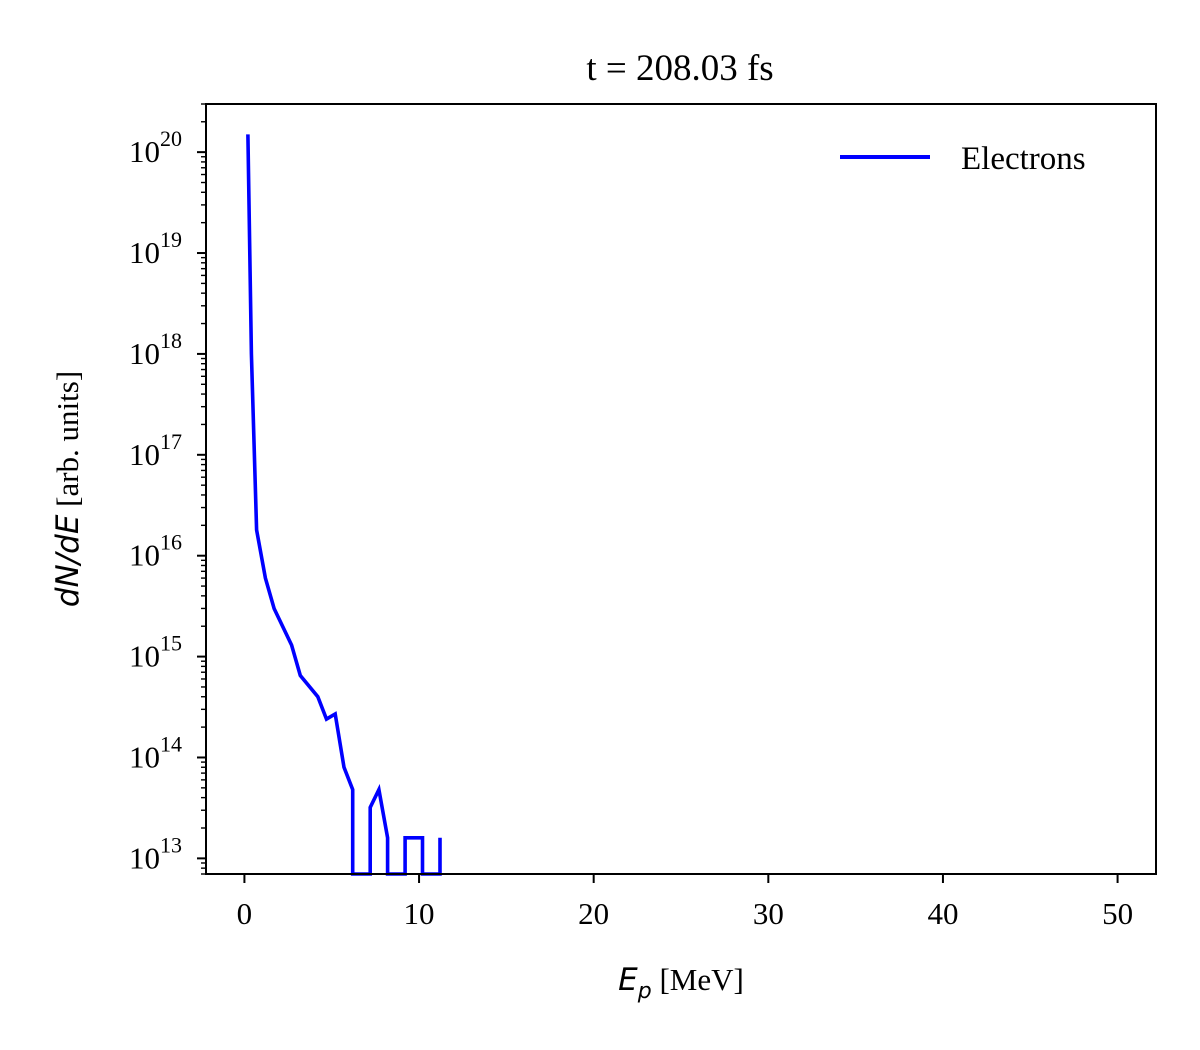 This screenshot has width=1200, height=1050. What do you see at coordinates (155, 248) in the screenshot?
I see `y-tick-label: 1019` at bounding box center [155, 248].